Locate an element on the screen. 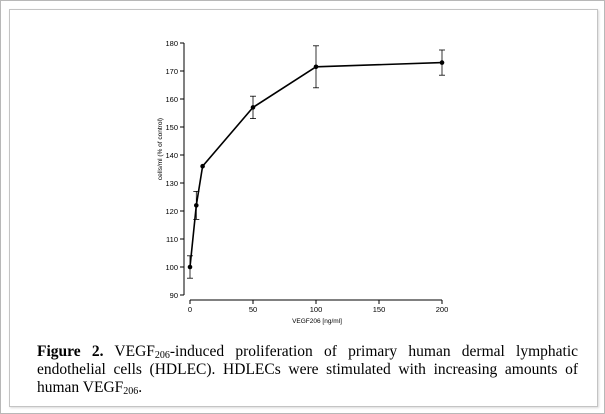 Image resolution: width=605 pixels, height=414 pixels. y-tick-label: 100 is located at coordinates (171, 267).